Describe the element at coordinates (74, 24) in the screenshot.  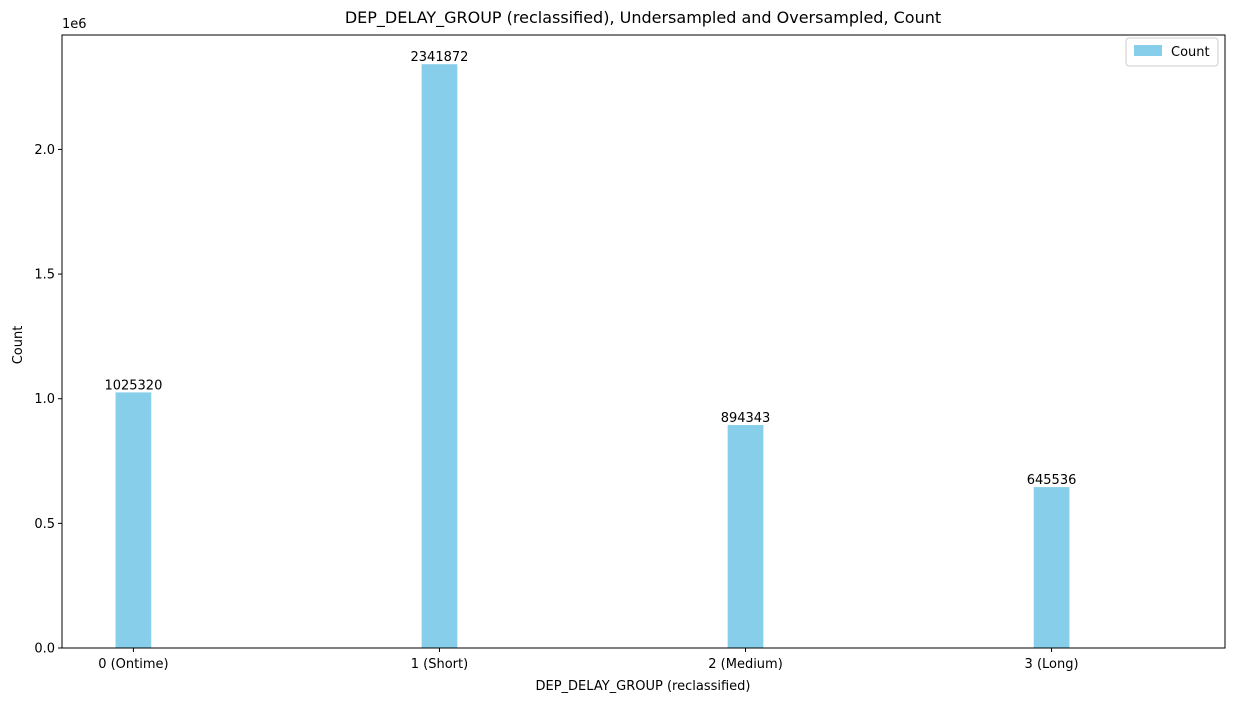
I see `y-offset-label: 1e6` at that location.